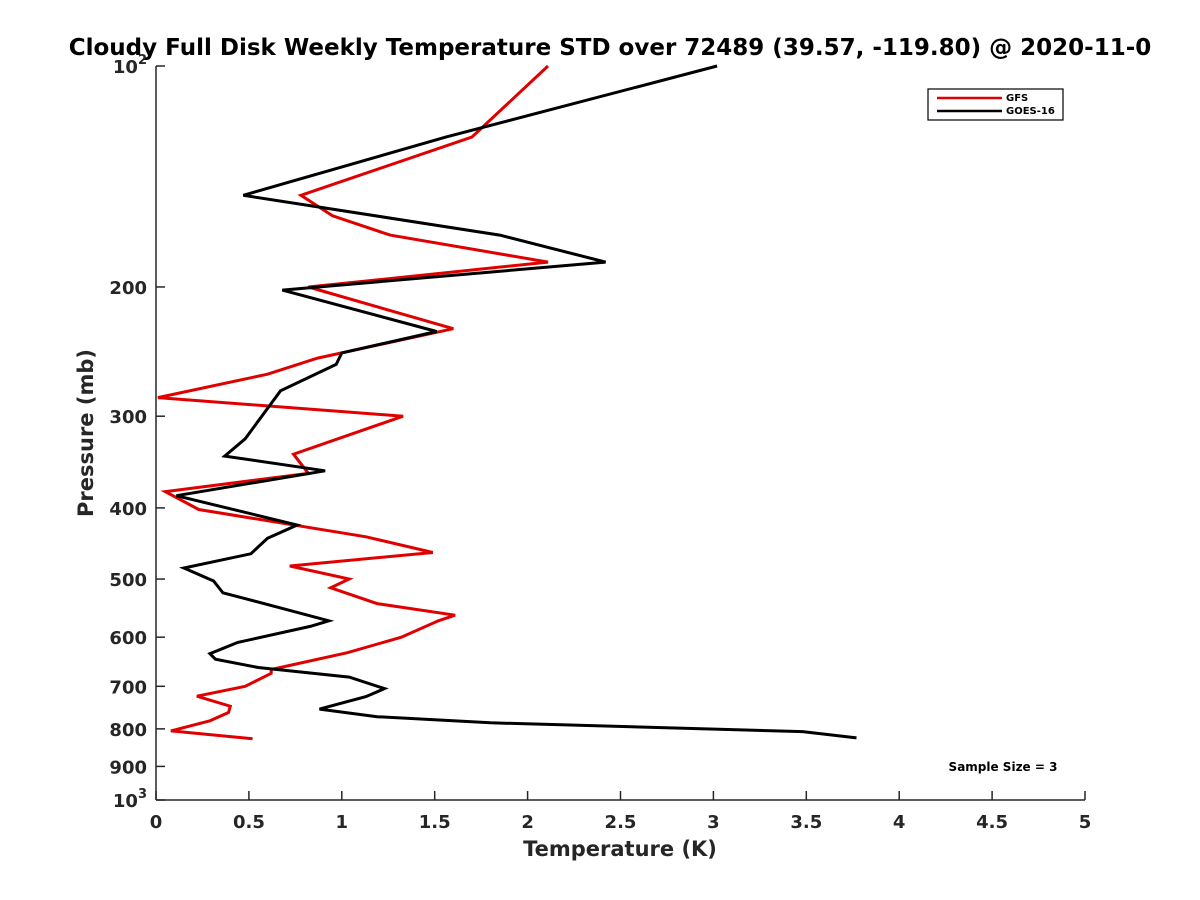 The width and height of the screenshot is (1200, 900). What do you see at coordinates (128, 730) in the screenshot?
I see `y-tick-label: 800` at bounding box center [128, 730].